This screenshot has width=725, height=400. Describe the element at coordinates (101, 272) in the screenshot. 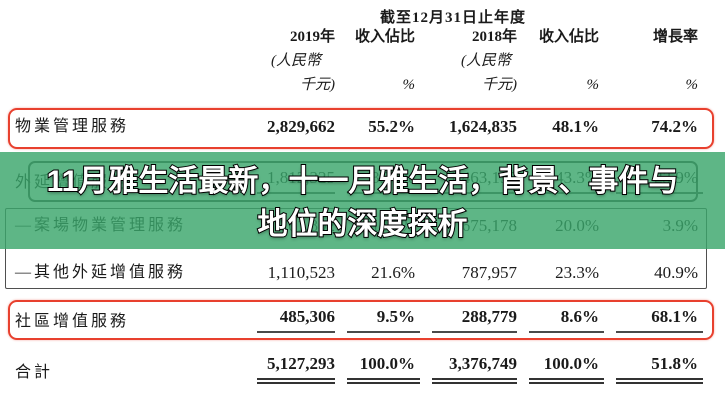

I see `row-label: —其他外延增值服務` at that location.